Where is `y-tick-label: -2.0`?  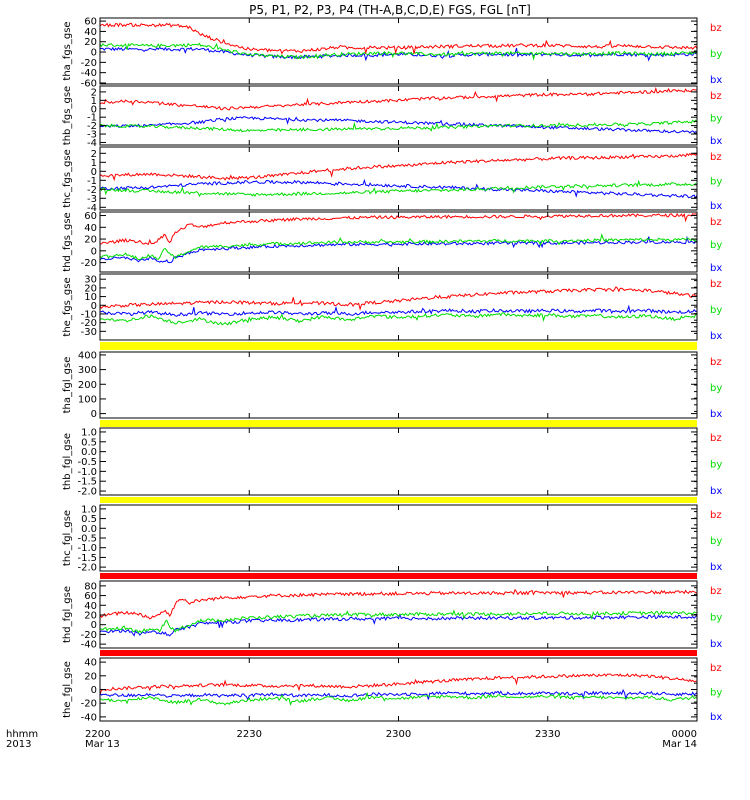 y-tick-label: -2.0 is located at coordinates (87, 492).